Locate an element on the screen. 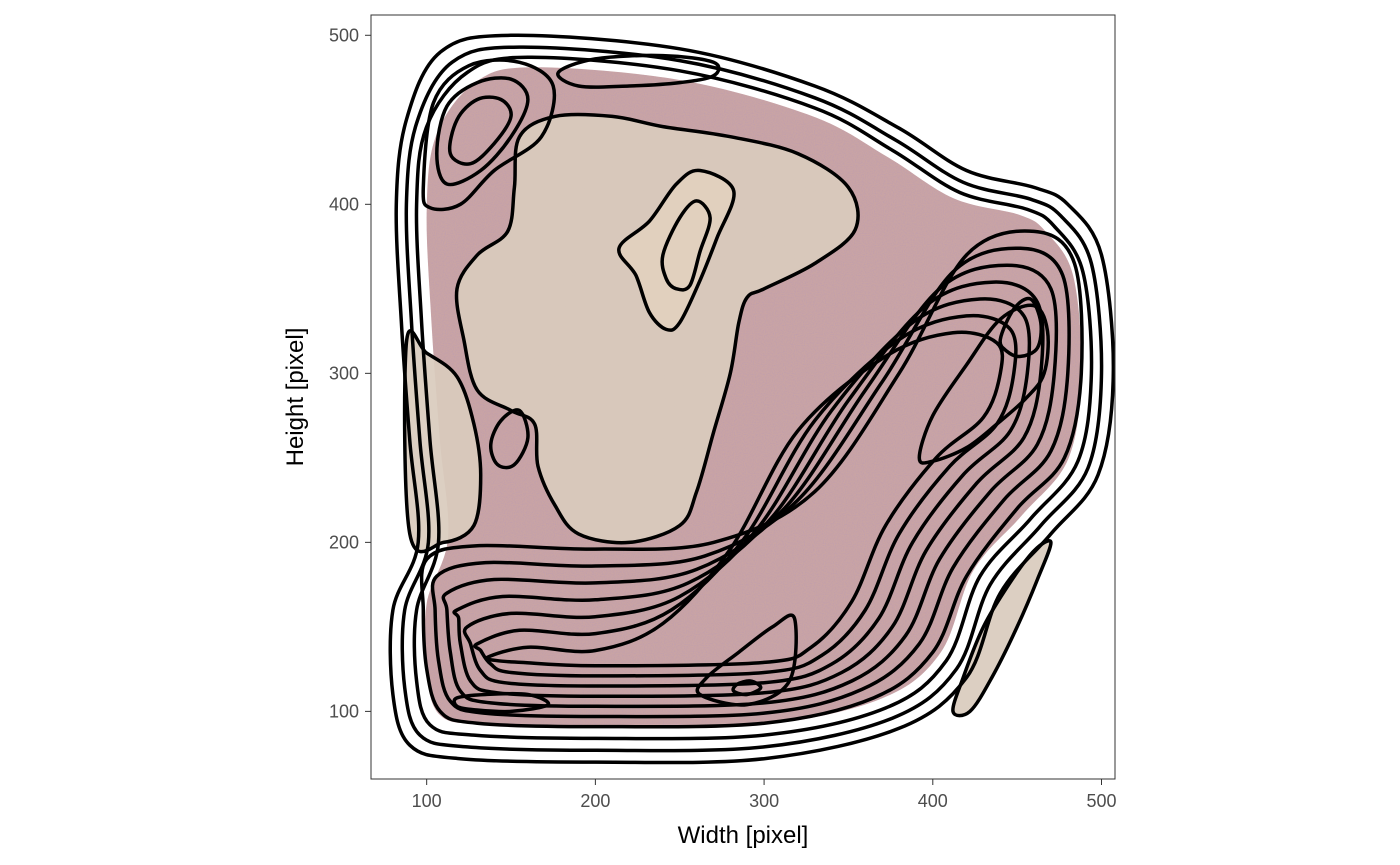 The width and height of the screenshot is (1400, 865). contour-line-inner-right is located at coordinates (983, 384).